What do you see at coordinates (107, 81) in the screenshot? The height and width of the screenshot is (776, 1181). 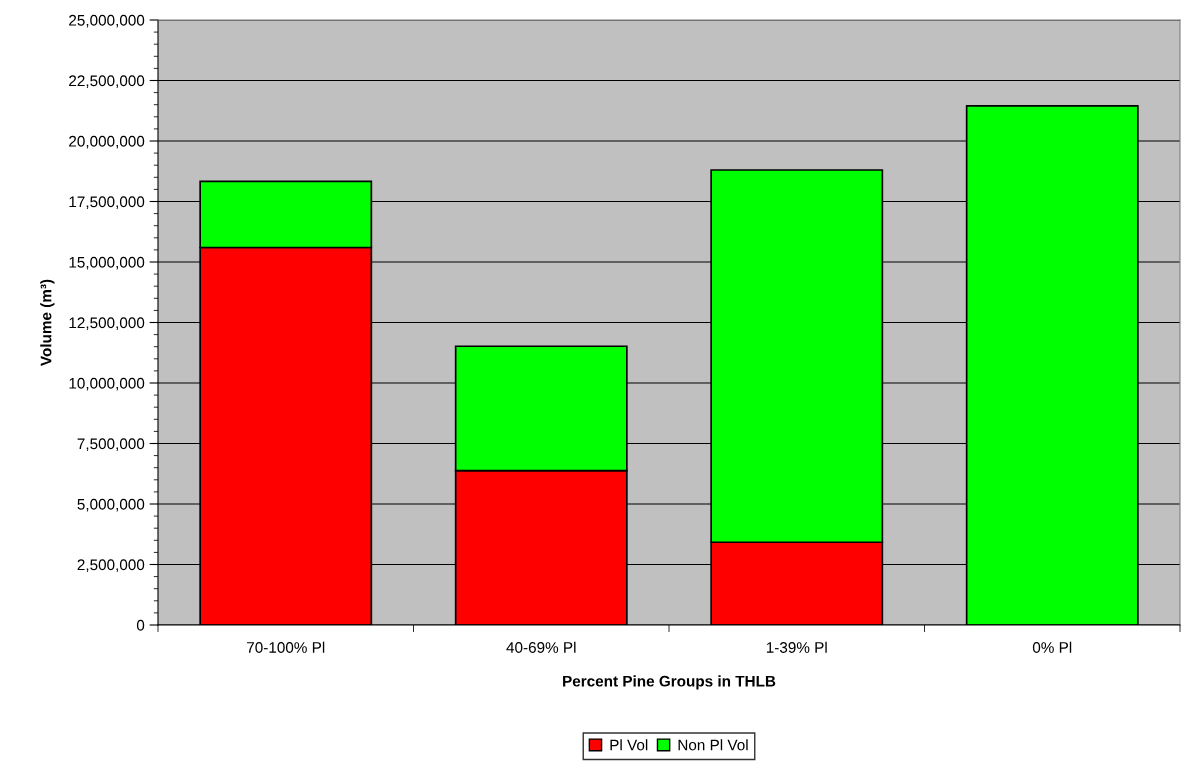 I see `y-tick-label: 22,500,000` at bounding box center [107, 81].